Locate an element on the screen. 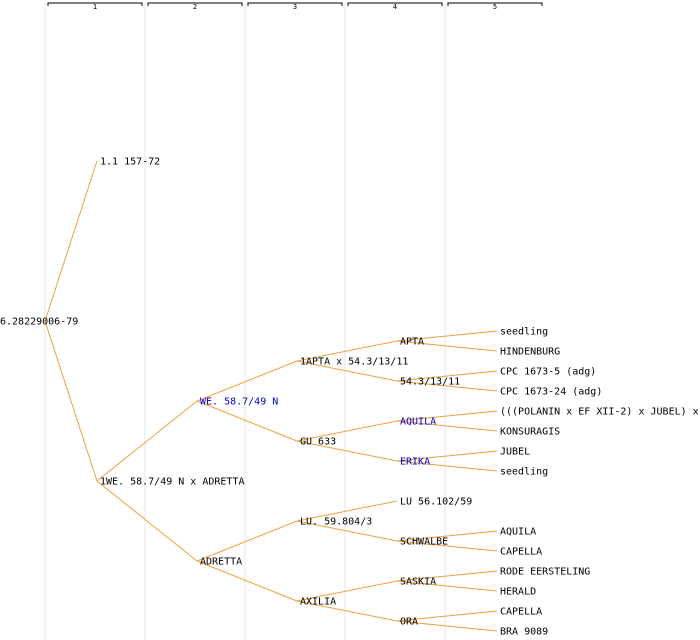  edge-n3-n5 is located at coordinates (247, 381).